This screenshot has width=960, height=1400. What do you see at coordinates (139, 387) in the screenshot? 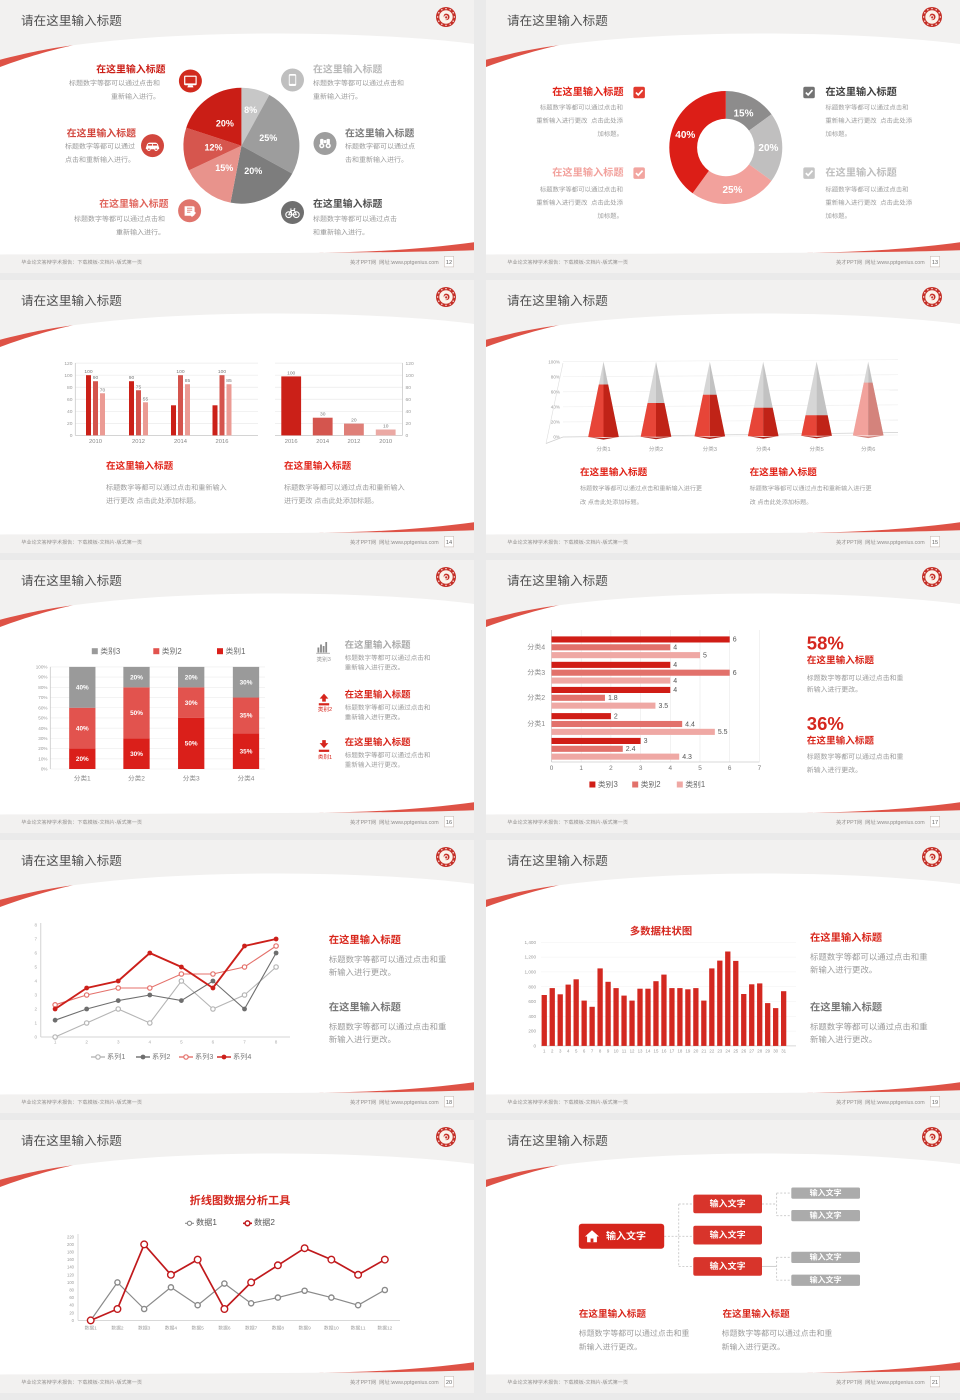
I see `svg-text: 75` at bounding box center [139, 387].